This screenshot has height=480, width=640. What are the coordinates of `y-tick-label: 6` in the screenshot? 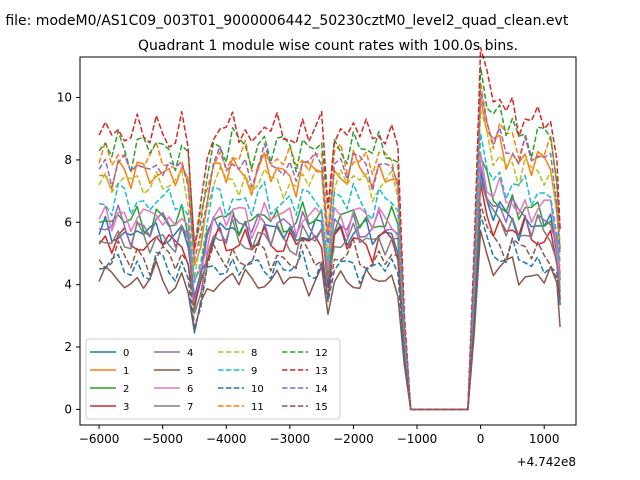 It's located at (68, 222).